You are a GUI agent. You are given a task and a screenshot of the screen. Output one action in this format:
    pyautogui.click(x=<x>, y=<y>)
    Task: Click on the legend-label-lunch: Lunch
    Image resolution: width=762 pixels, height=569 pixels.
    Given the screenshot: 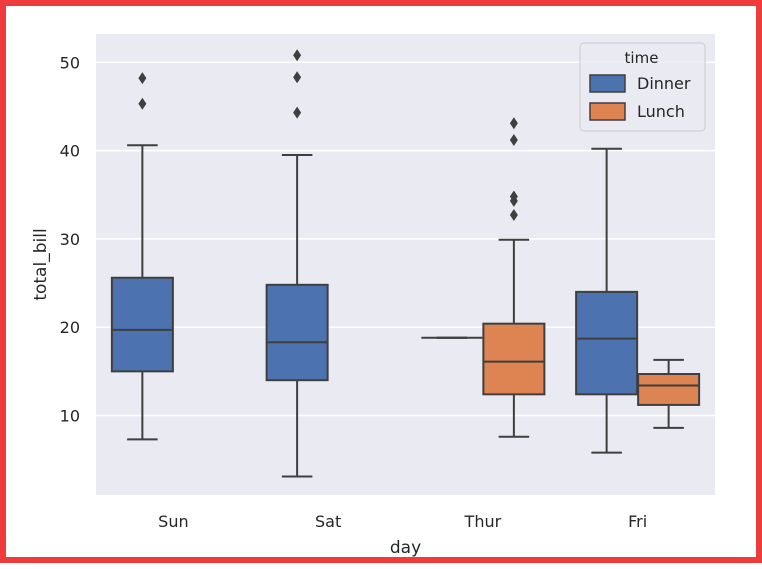 What is the action you would take?
    pyautogui.click(x=661, y=111)
    